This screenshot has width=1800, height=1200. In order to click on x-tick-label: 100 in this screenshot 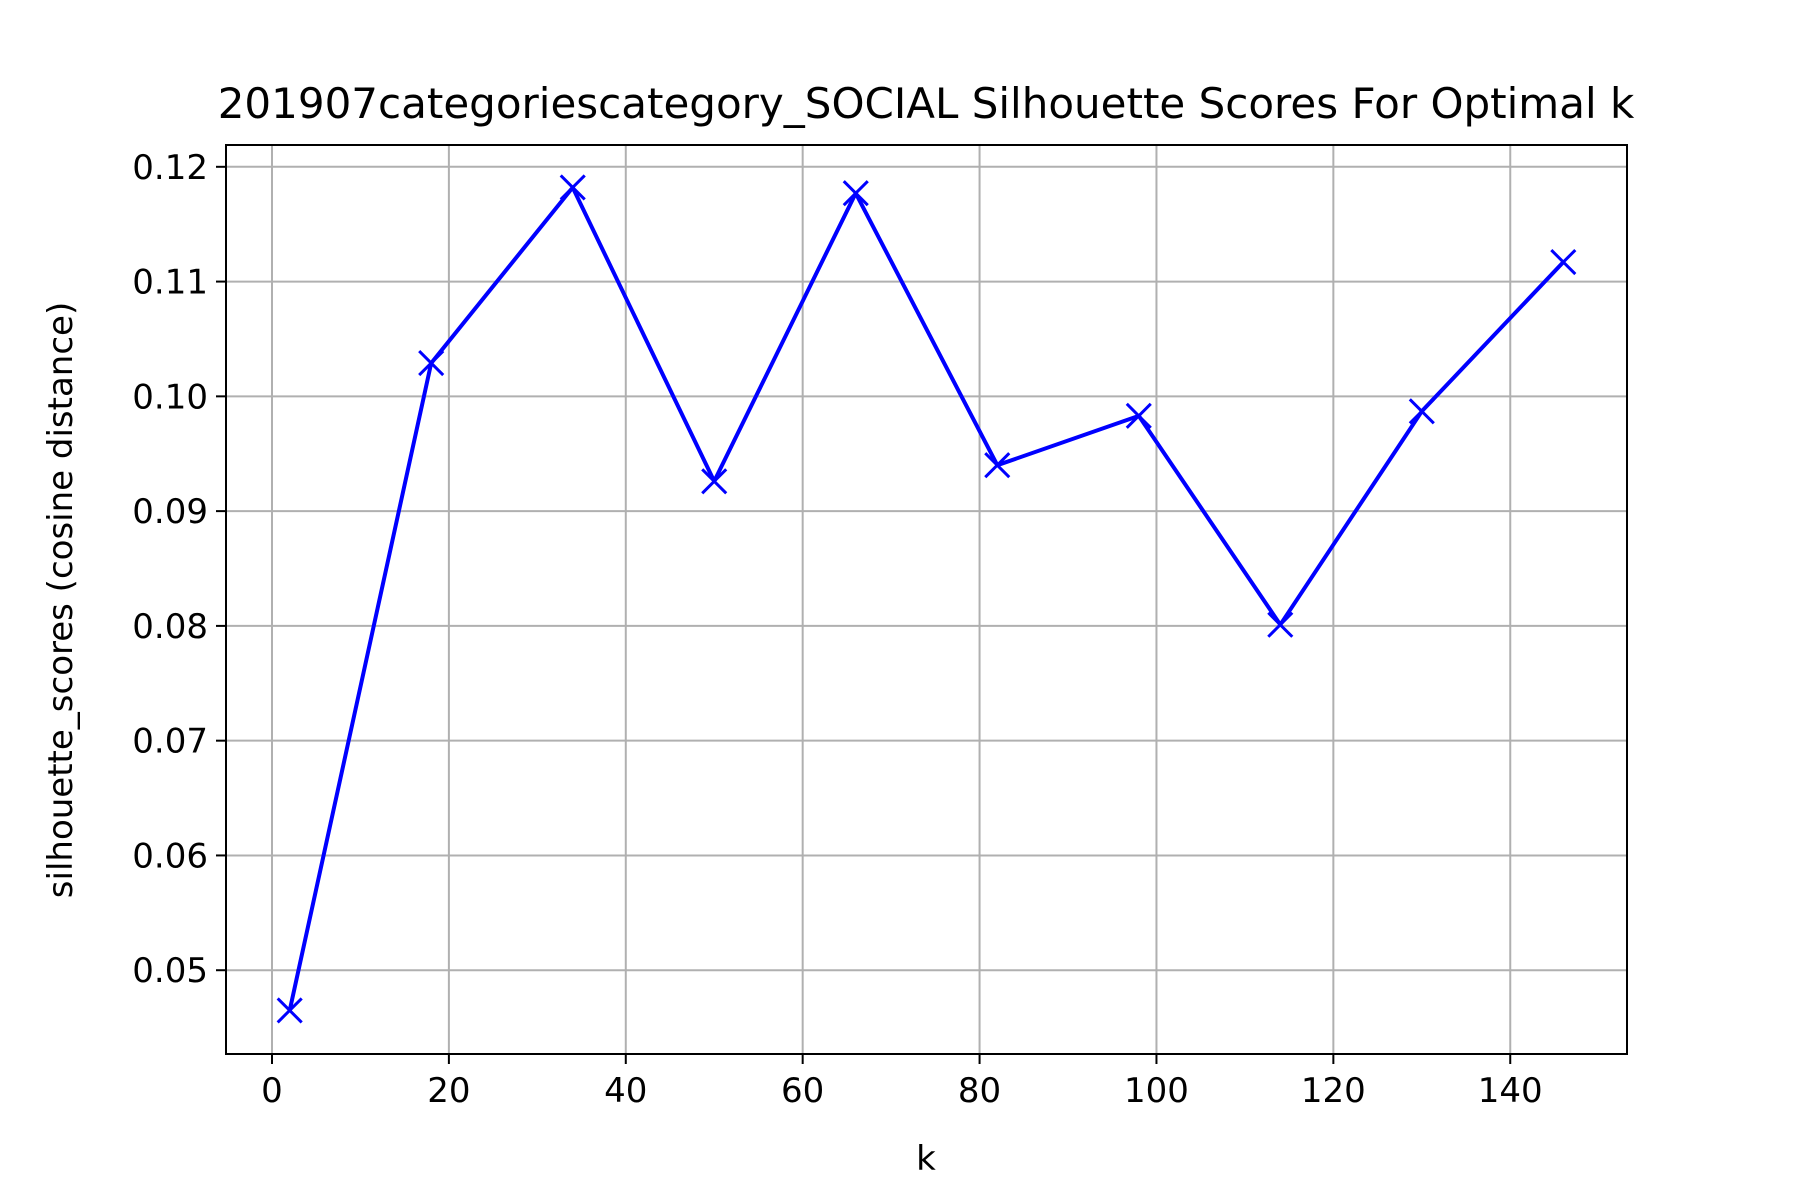, I will do `click(1156, 1091)`.